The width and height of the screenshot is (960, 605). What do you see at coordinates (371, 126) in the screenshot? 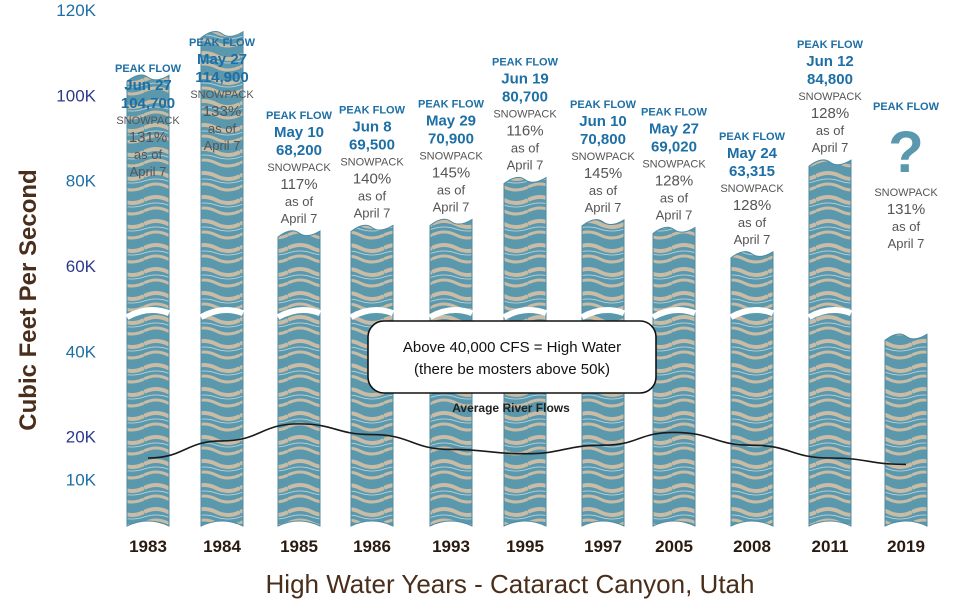
I see `peak-date: Jun 8` at bounding box center [371, 126].